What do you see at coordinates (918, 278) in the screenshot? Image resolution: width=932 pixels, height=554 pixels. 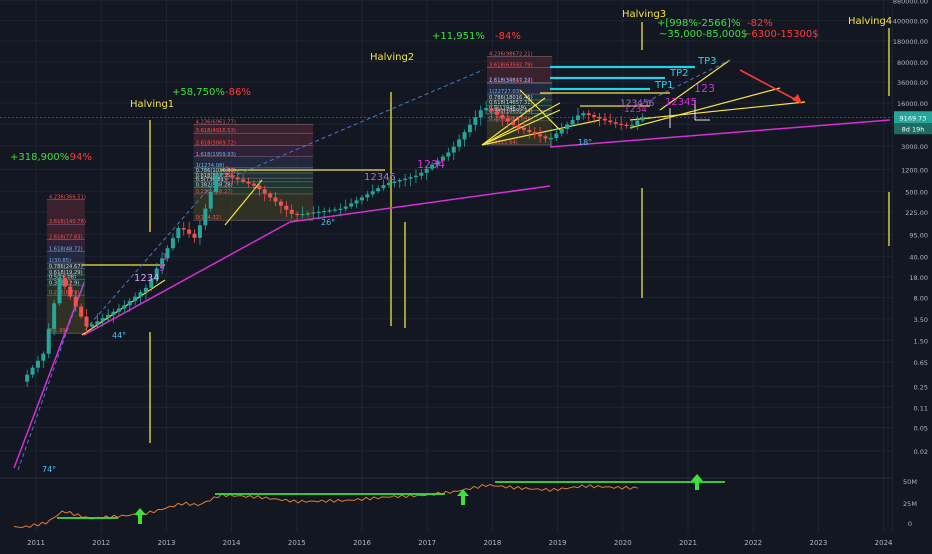 I see `price-tick-label: 18.00` at bounding box center [918, 278].